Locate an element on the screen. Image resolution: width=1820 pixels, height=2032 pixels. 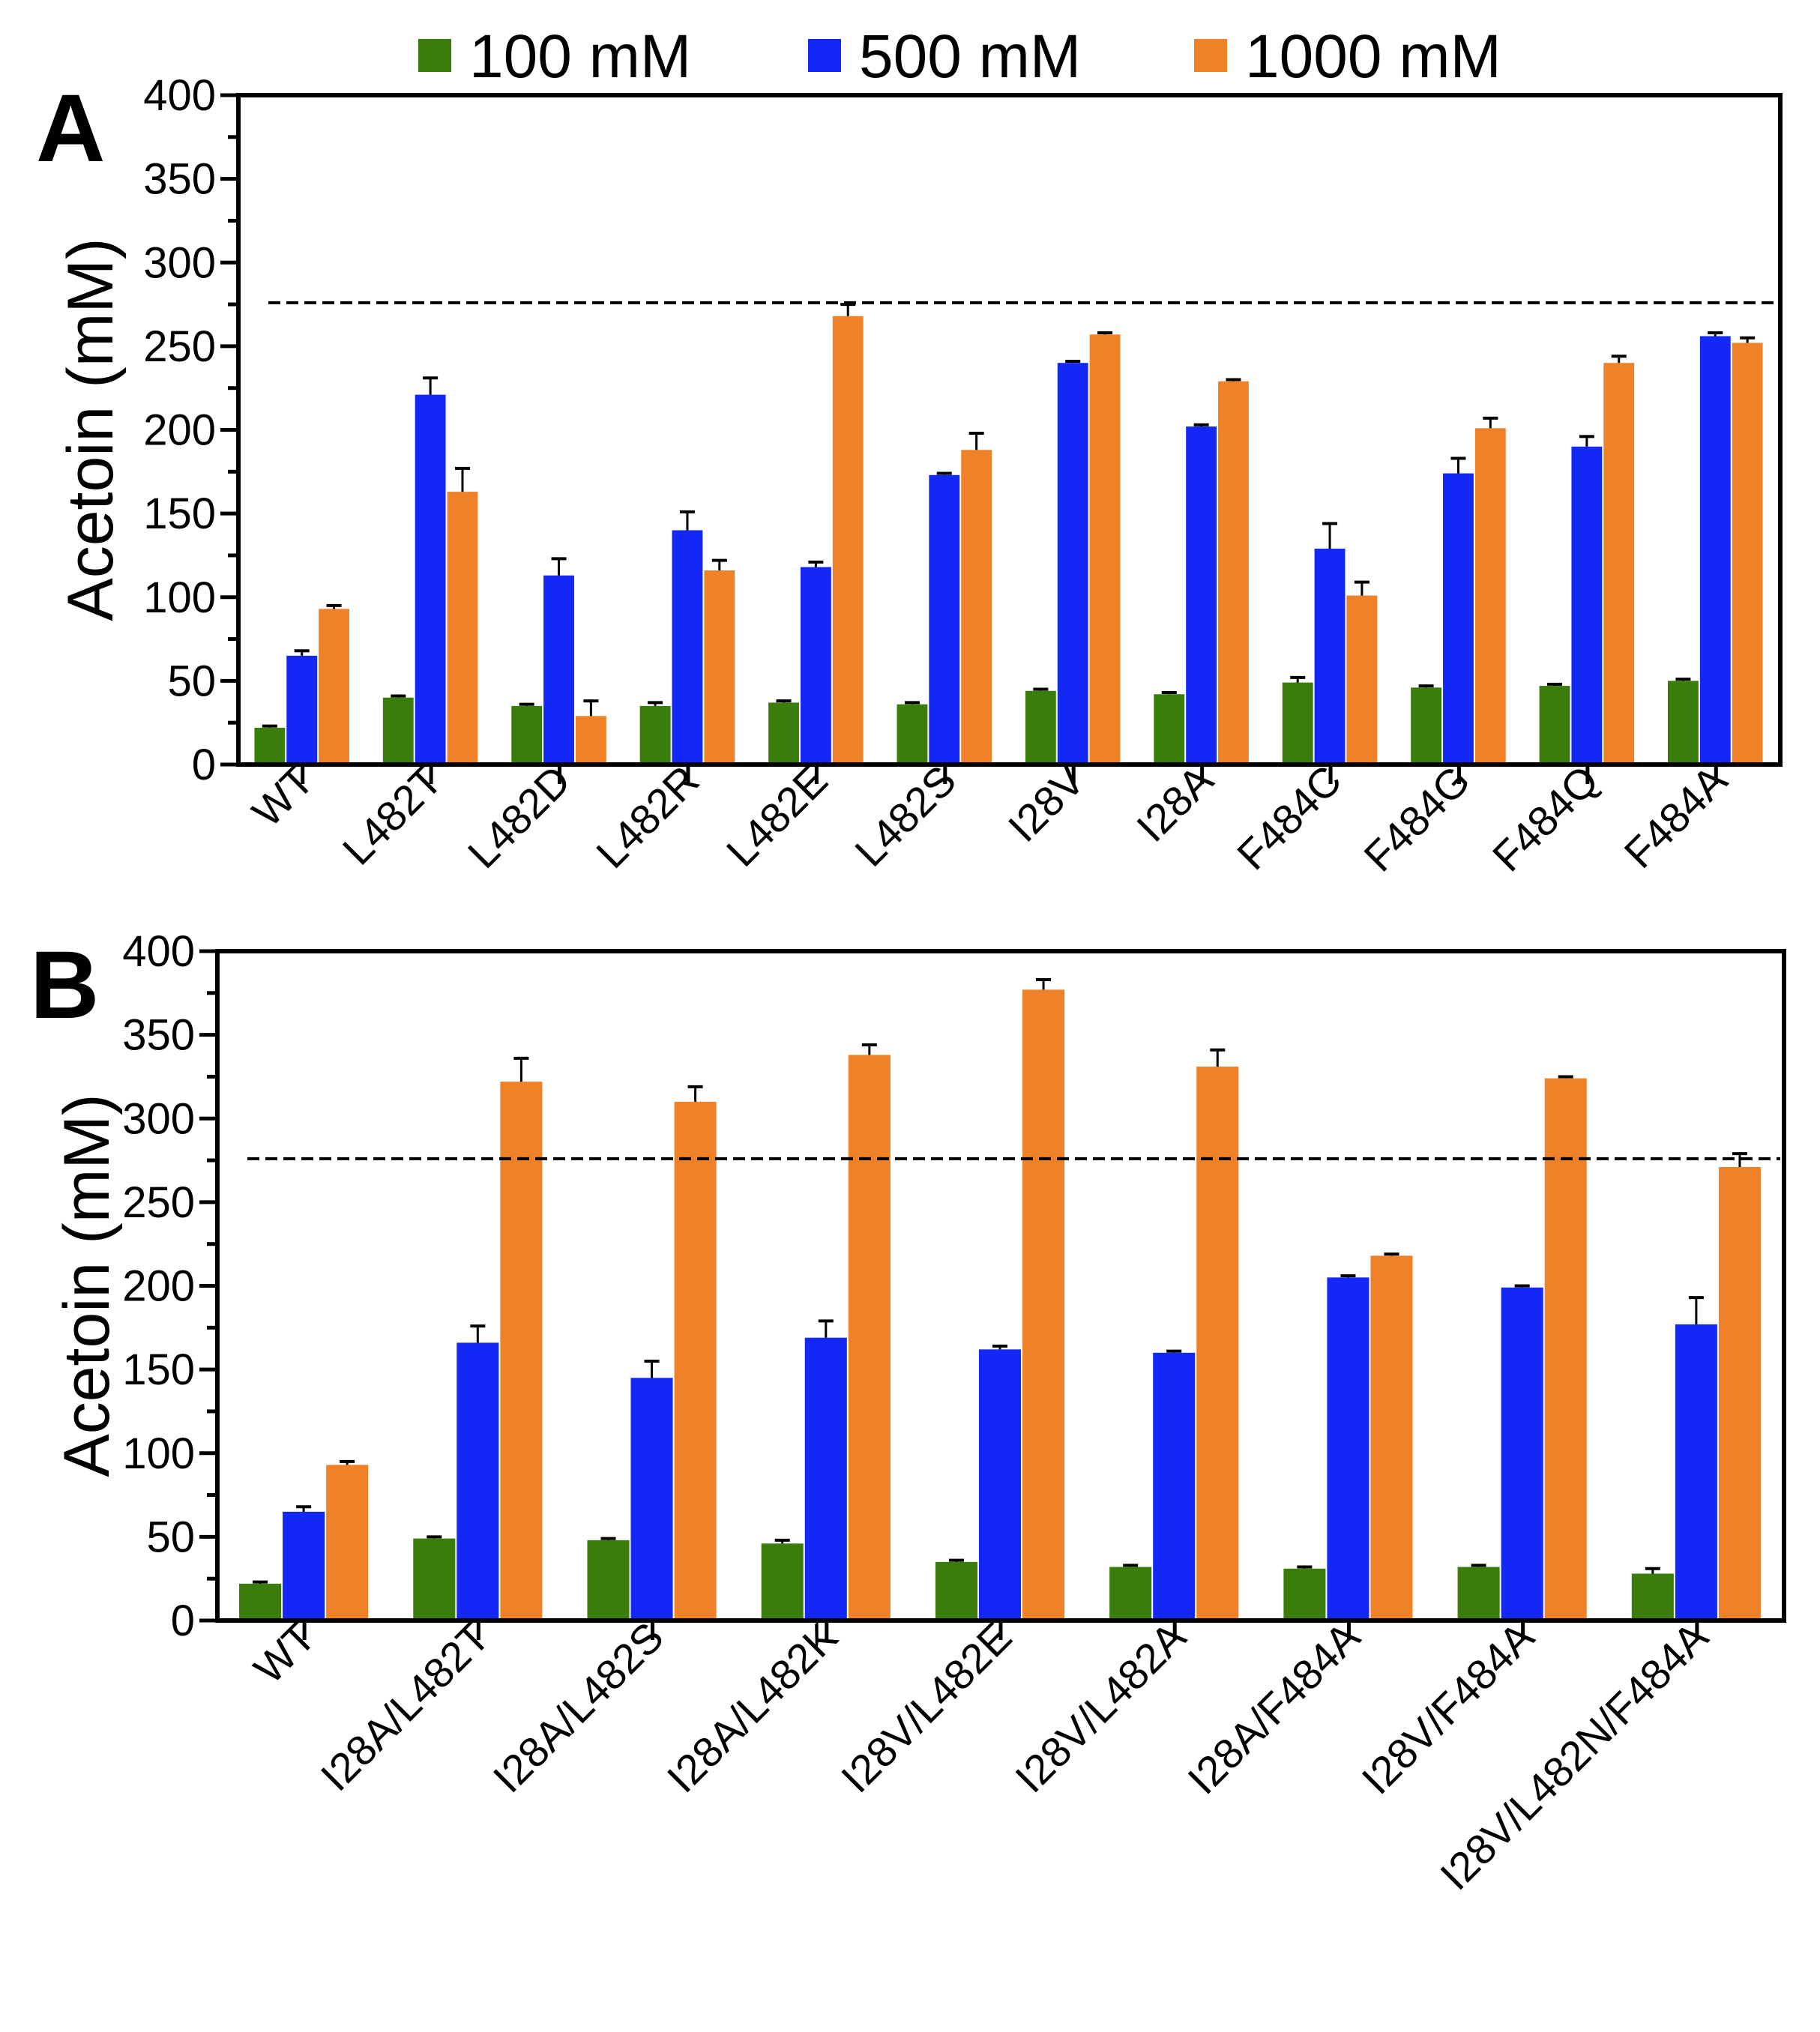
x-tick-label: I28V/F484A is located at coordinates (1447, 1707).